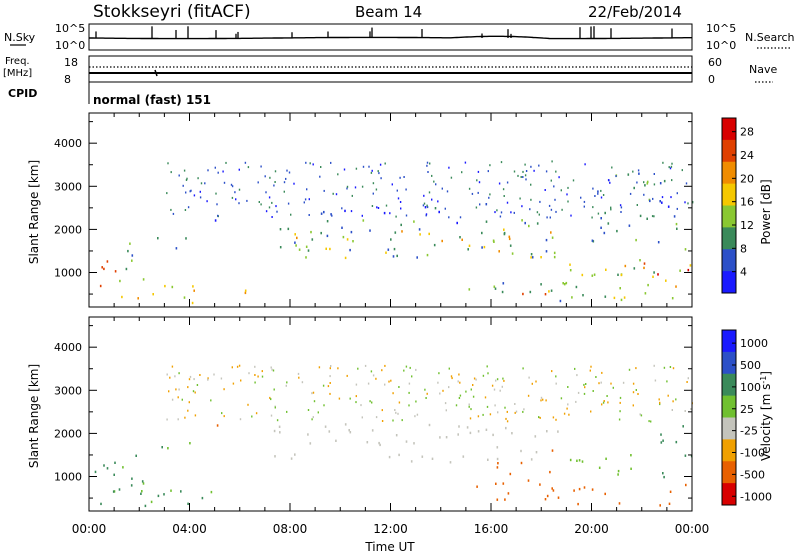  I want to click on x-tick-label: 08:00, so click(290, 529).